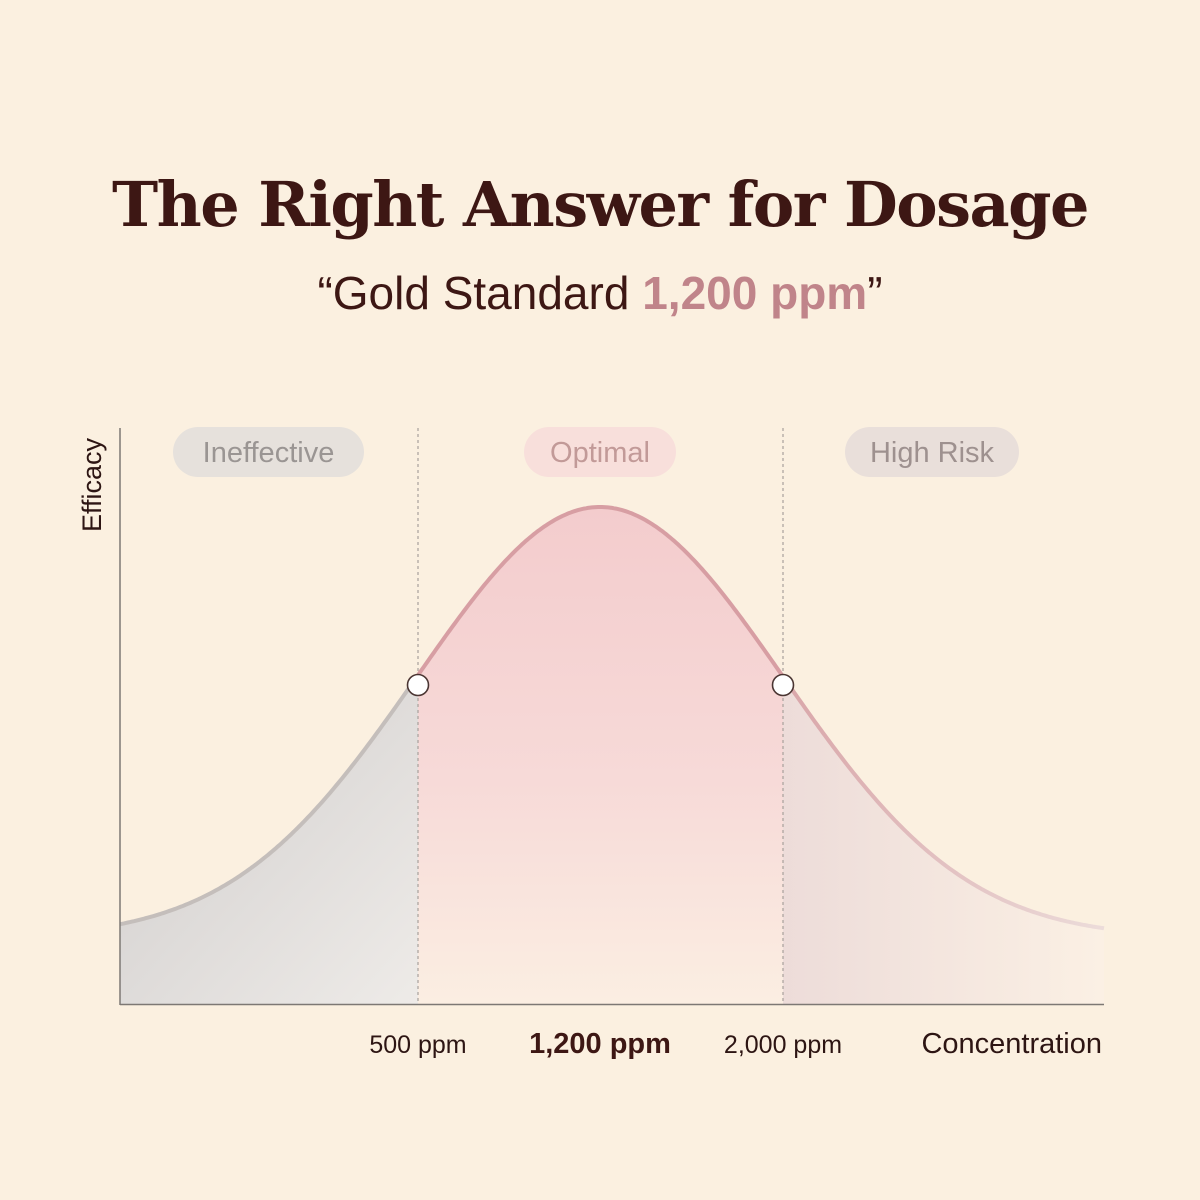  Describe the element at coordinates (783, 685) in the screenshot. I see `marker-2000ppm` at that location.